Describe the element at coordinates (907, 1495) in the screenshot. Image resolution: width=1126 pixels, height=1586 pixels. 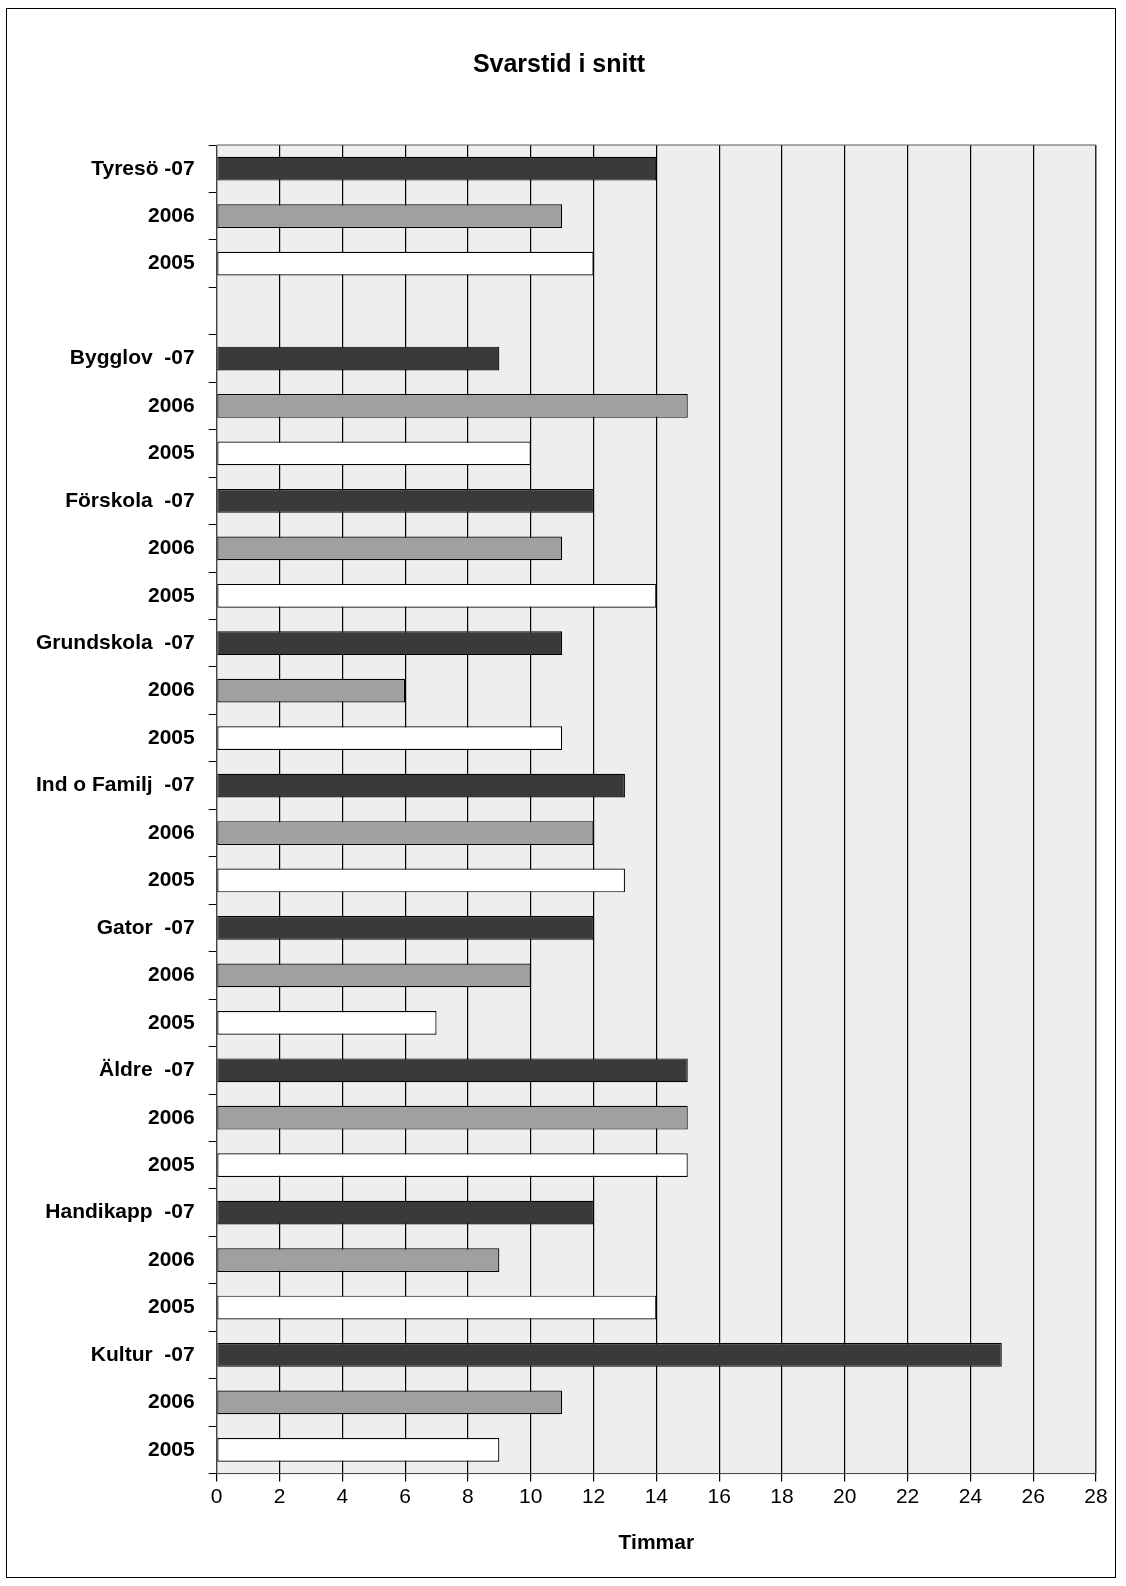
I see `x-tick-label: 22` at that location.